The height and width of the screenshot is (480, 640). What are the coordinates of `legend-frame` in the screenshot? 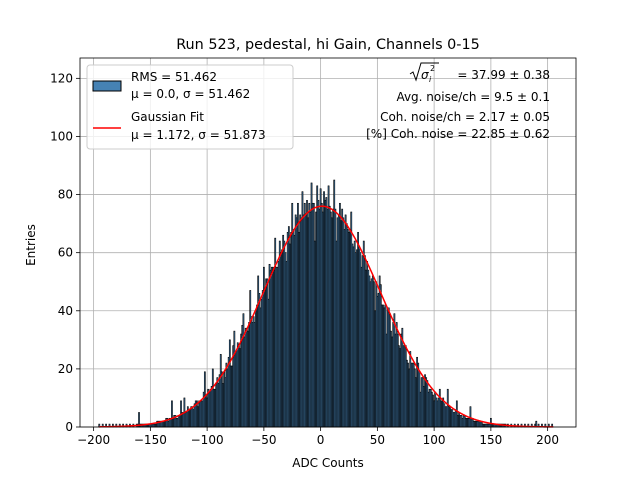 It's located at (190, 107).